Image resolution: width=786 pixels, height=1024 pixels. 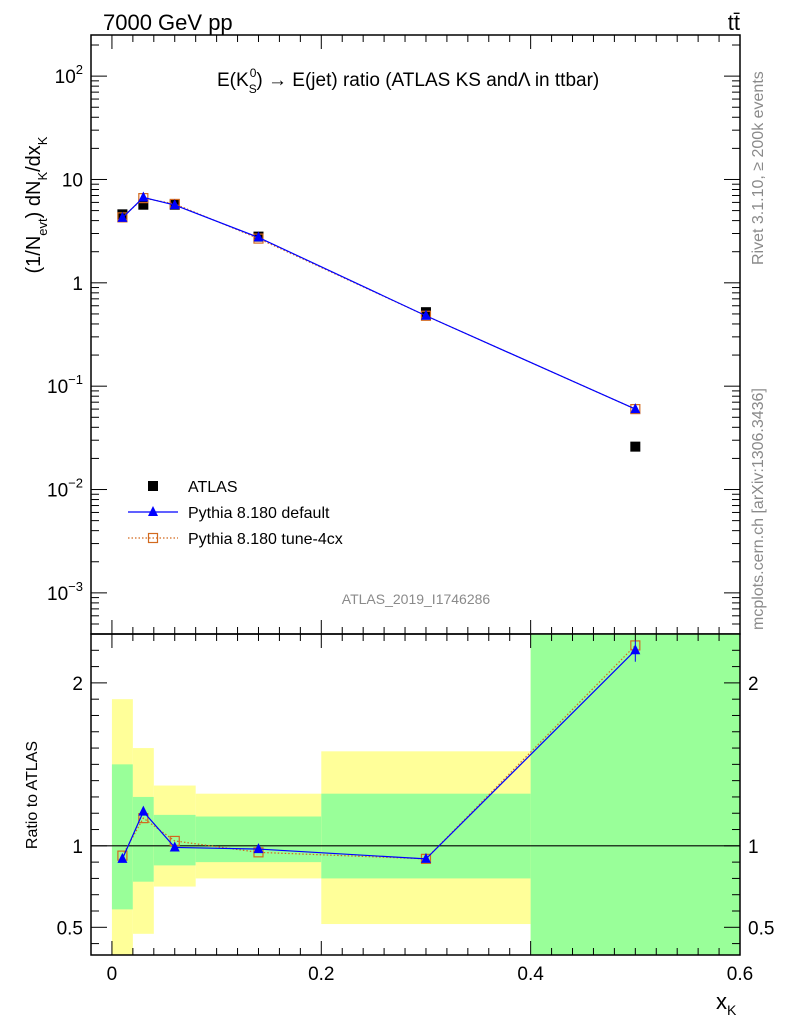 I want to click on legend-marker-default, so click(x=153, y=511).